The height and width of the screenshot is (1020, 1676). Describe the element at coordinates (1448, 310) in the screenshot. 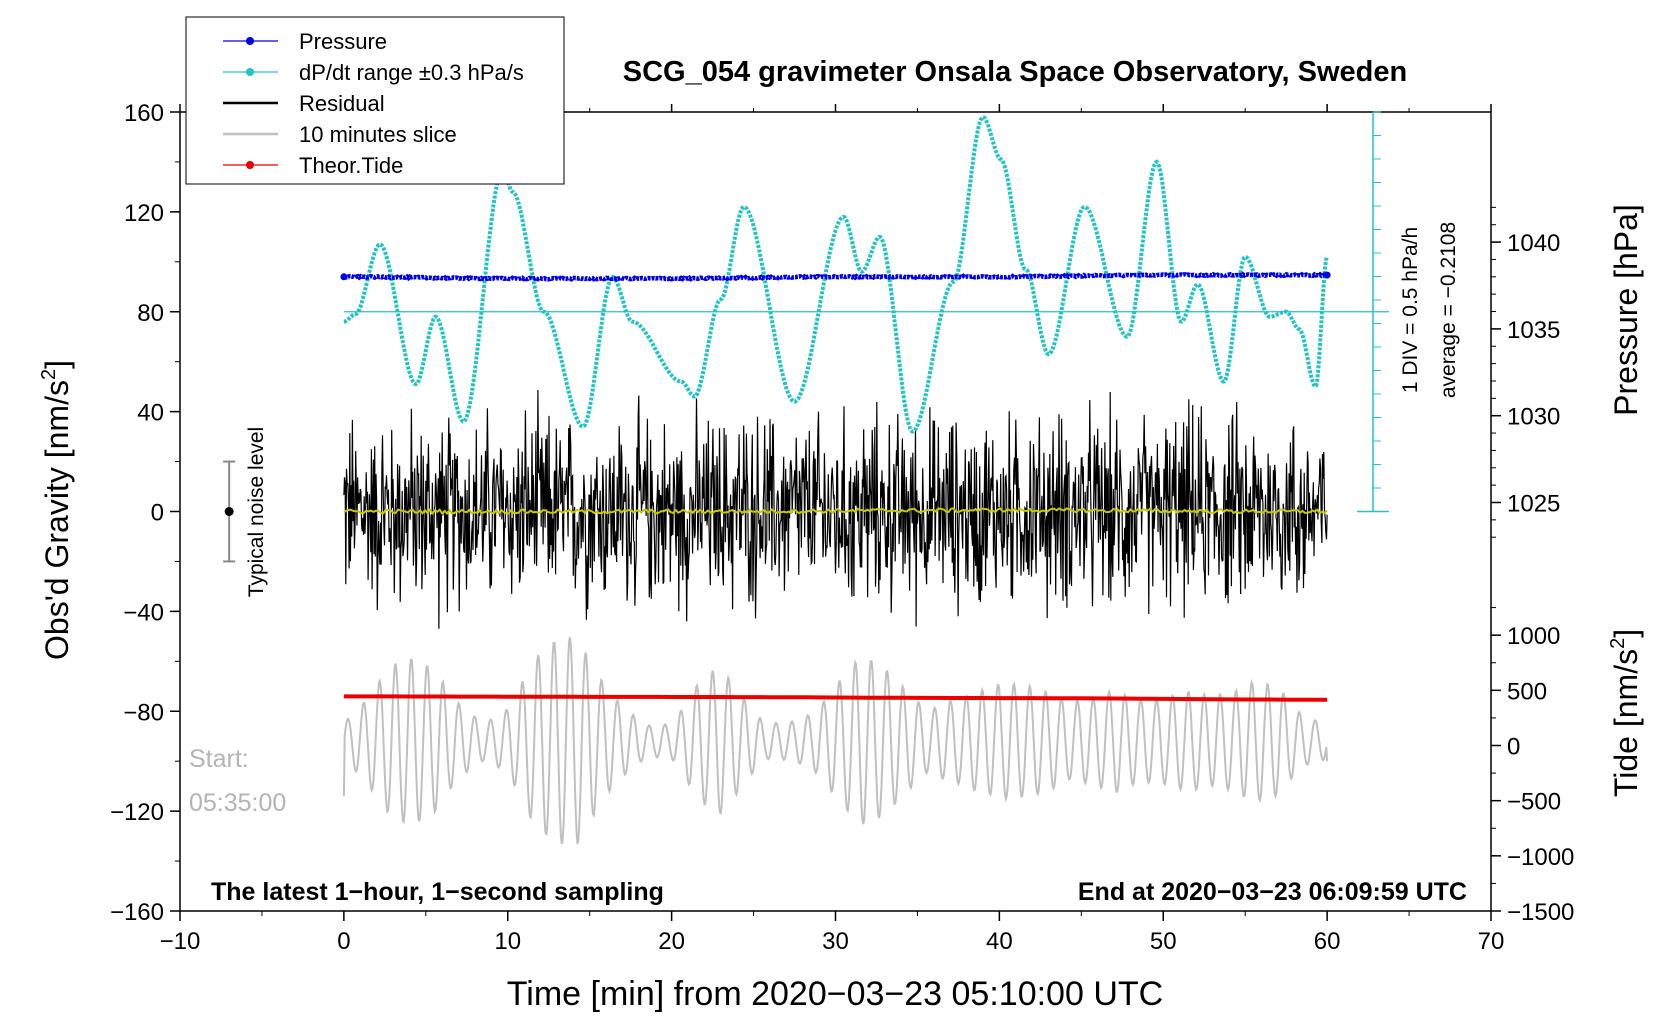

I see `dpdt-average-label: average = −0.2108` at that location.